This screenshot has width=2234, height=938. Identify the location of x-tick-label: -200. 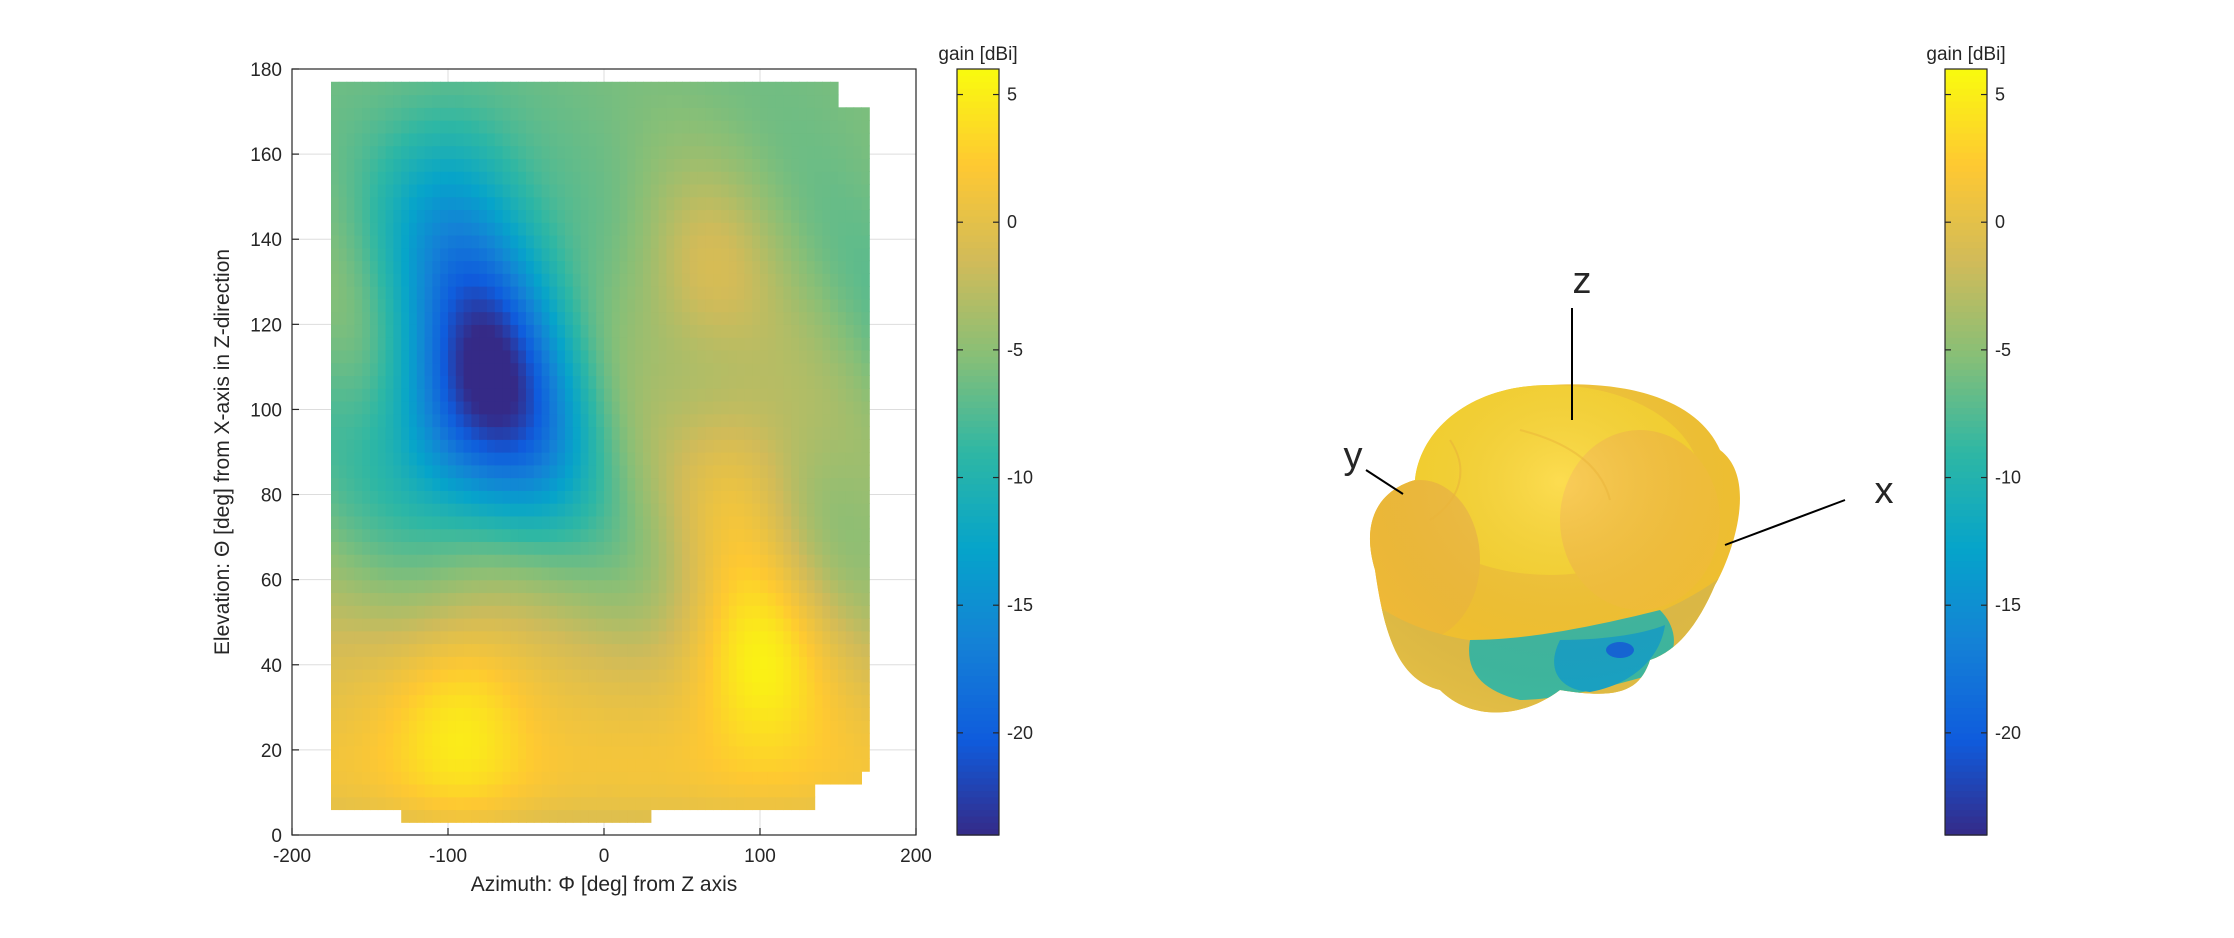
(292, 856).